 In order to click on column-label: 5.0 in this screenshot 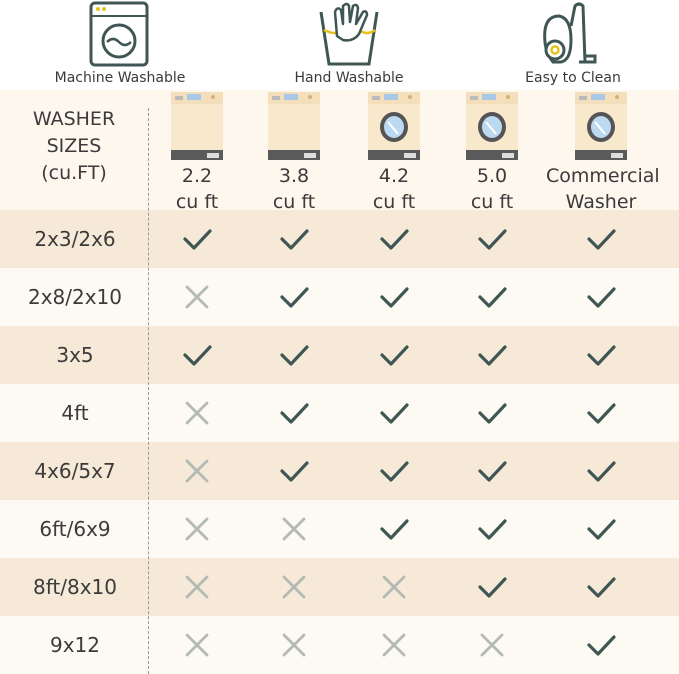, I will do `click(492, 176)`.